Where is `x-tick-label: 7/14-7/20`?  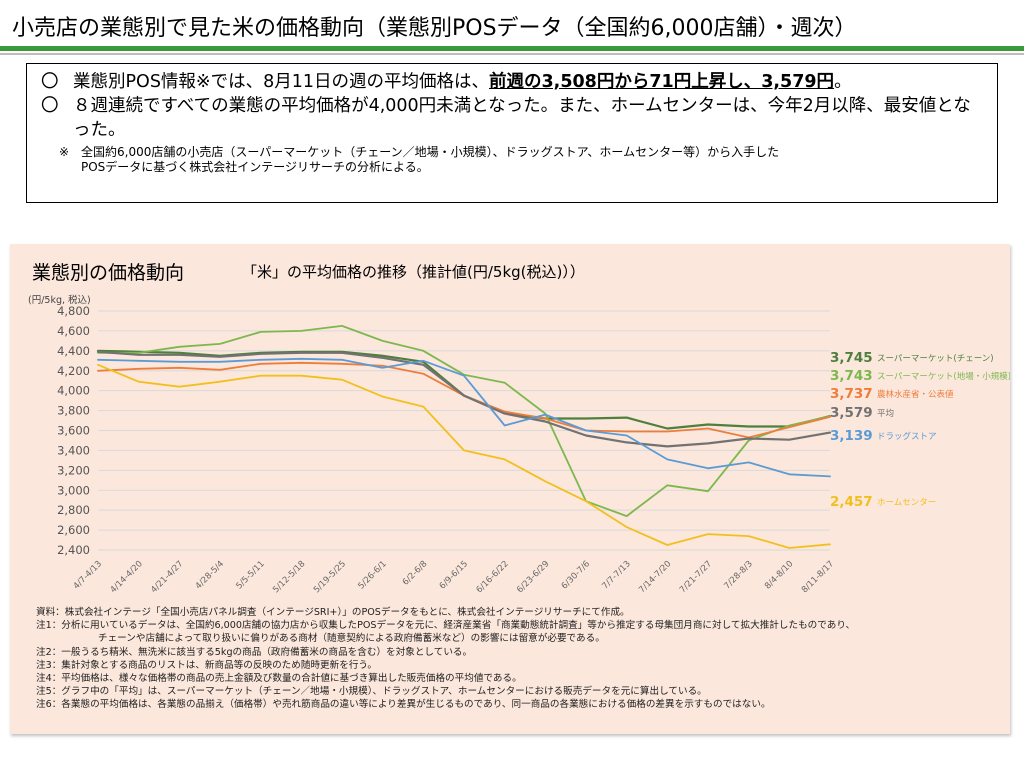
x-tick-label: 7/14-7/20 is located at coordinates (655, 577).